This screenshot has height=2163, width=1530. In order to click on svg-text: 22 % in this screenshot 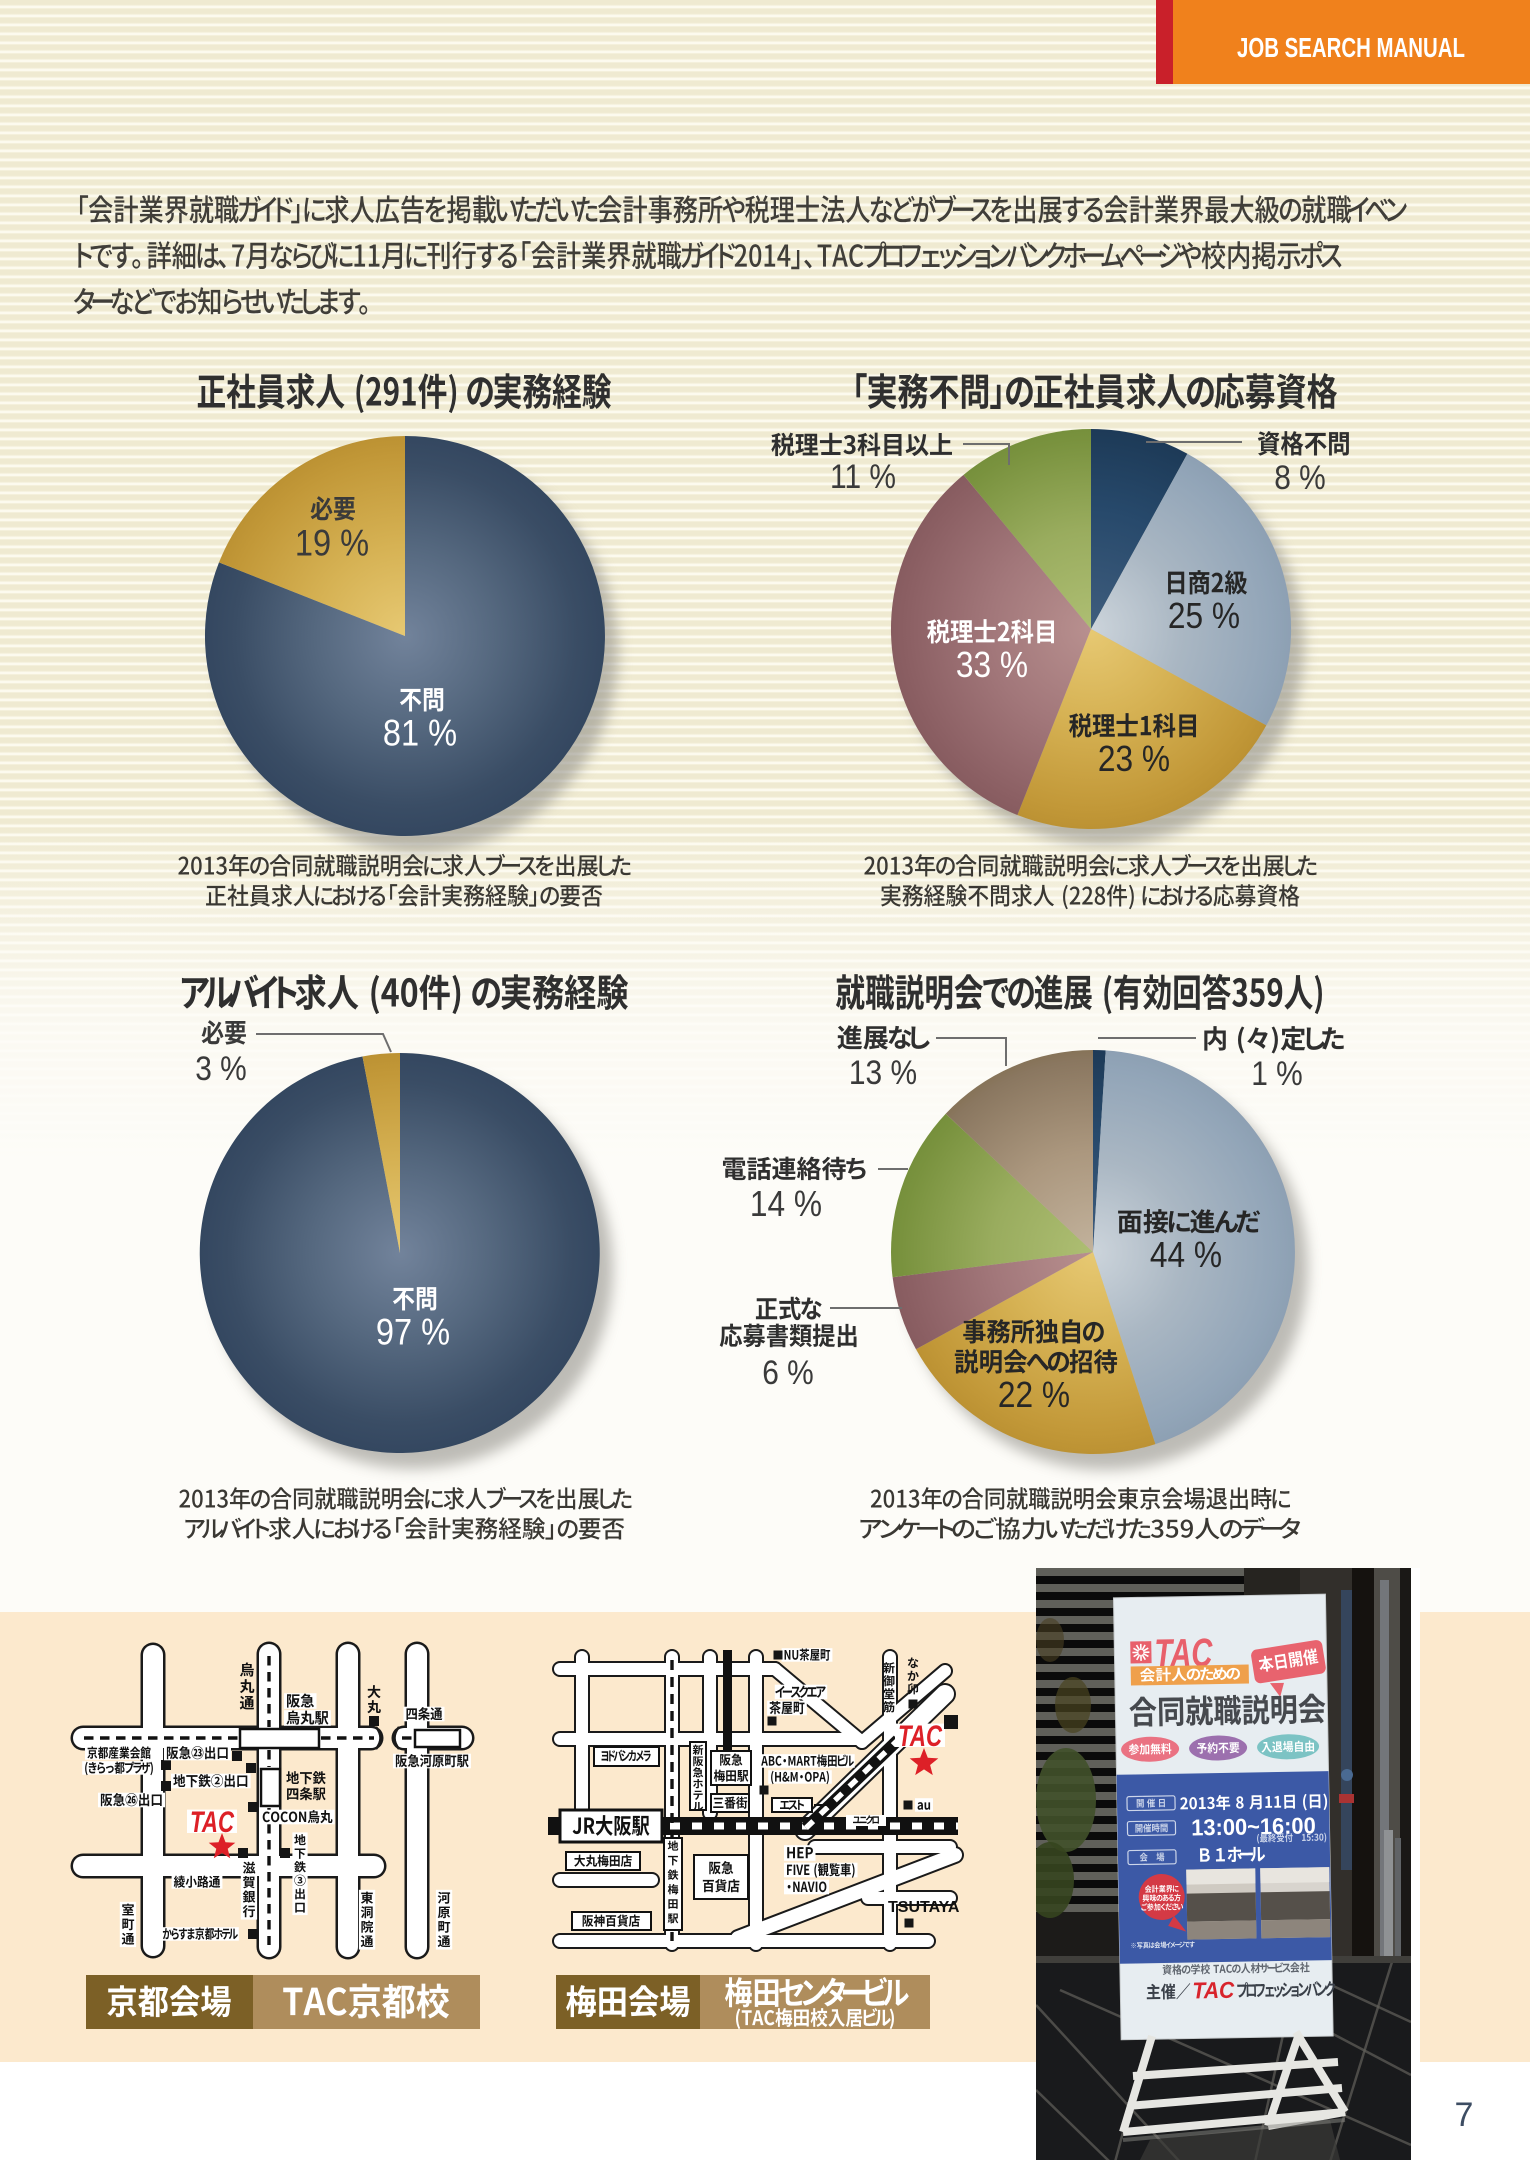, I will do `click(1034, 1395)`.